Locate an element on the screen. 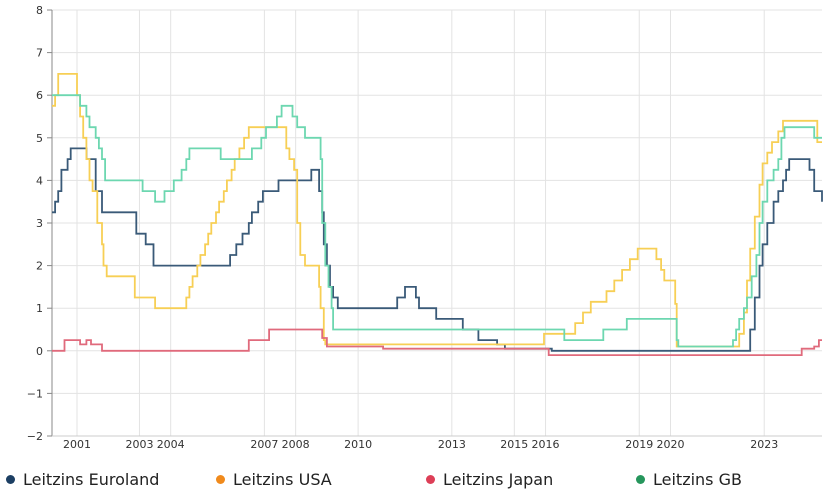 The height and width of the screenshot is (492, 828). y-tick-label: 5 is located at coordinates (39, 138).